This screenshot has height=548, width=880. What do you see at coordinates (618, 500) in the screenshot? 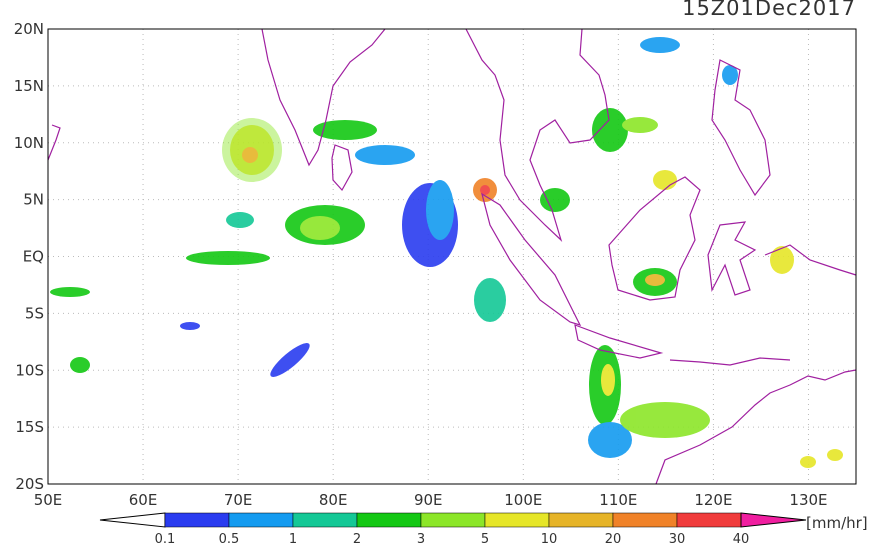
I see `lon-label: 110E` at bounding box center [618, 500].